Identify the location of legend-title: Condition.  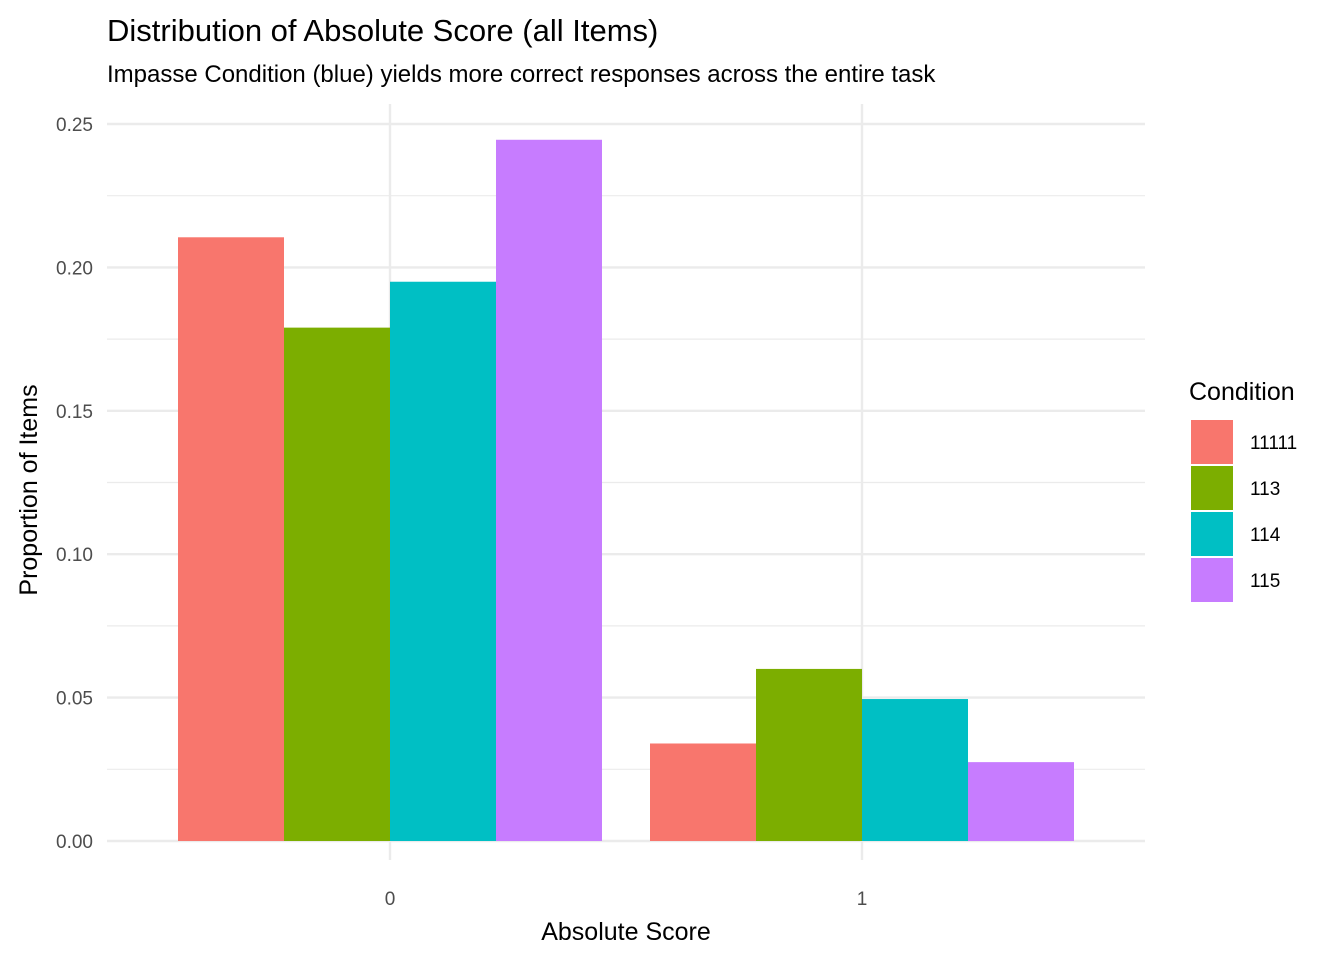
(1242, 392).